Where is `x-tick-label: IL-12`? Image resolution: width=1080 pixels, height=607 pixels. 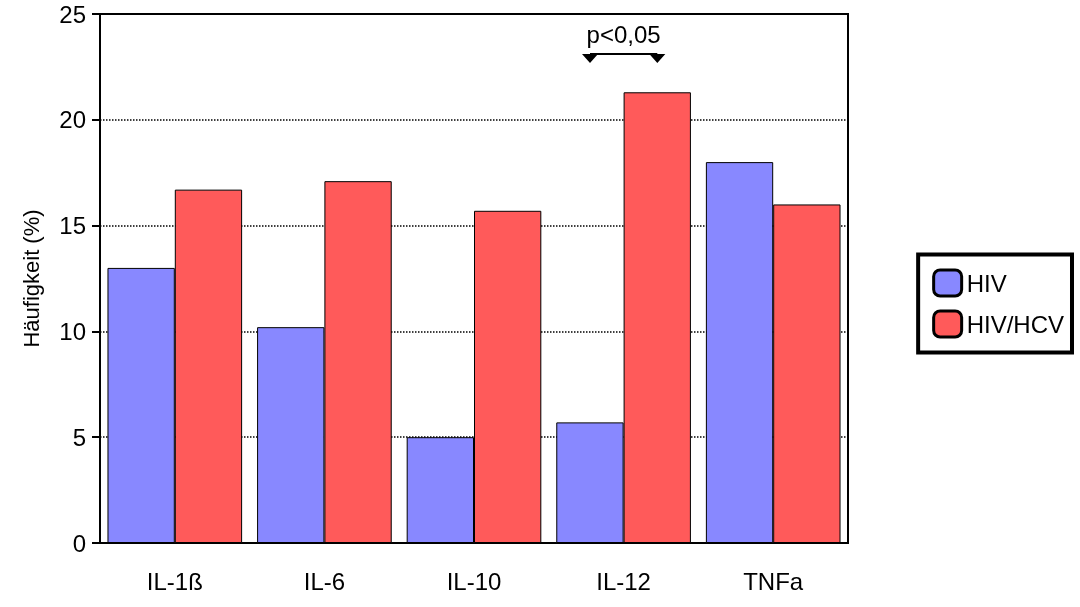 x-tick-label: IL-12 is located at coordinates (623, 581).